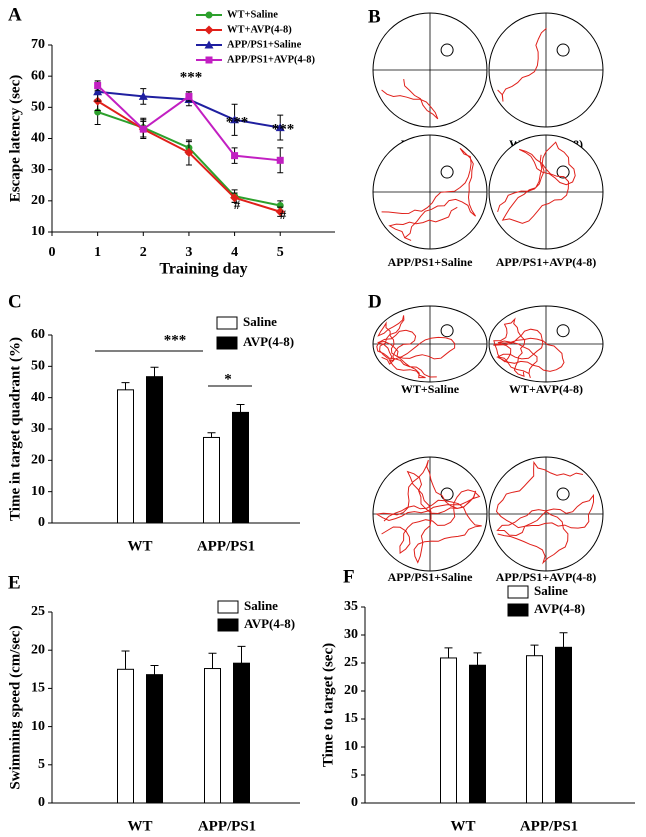  Describe the element at coordinates (546, 389) in the screenshot. I see `track-caption: WT+AVP(4-8)` at that location.